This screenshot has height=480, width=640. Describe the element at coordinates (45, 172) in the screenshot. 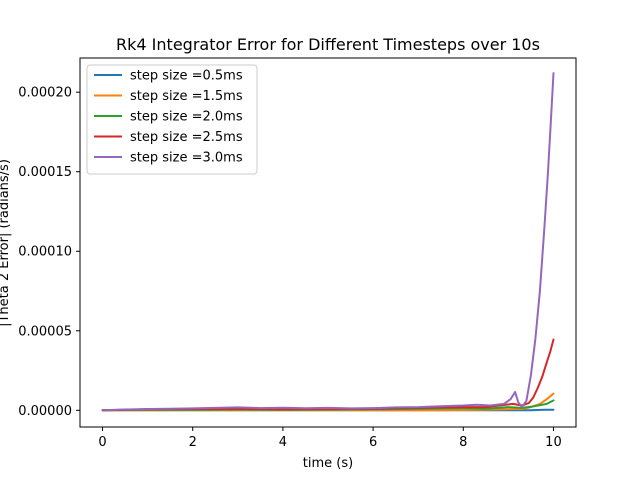

I see `y-tick-label: 0.00015` at that location.